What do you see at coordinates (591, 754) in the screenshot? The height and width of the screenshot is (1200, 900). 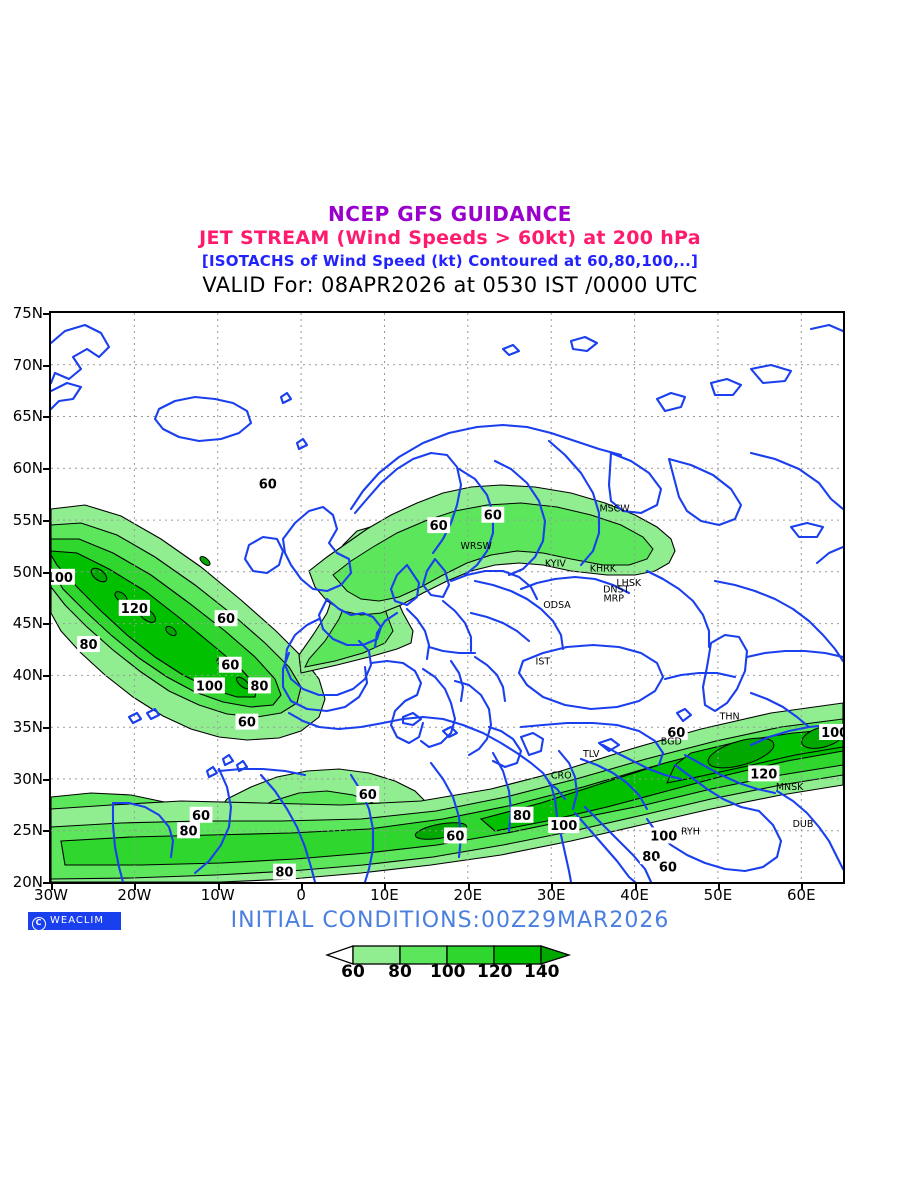 I see `city-label: TLV` at bounding box center [591, 754].